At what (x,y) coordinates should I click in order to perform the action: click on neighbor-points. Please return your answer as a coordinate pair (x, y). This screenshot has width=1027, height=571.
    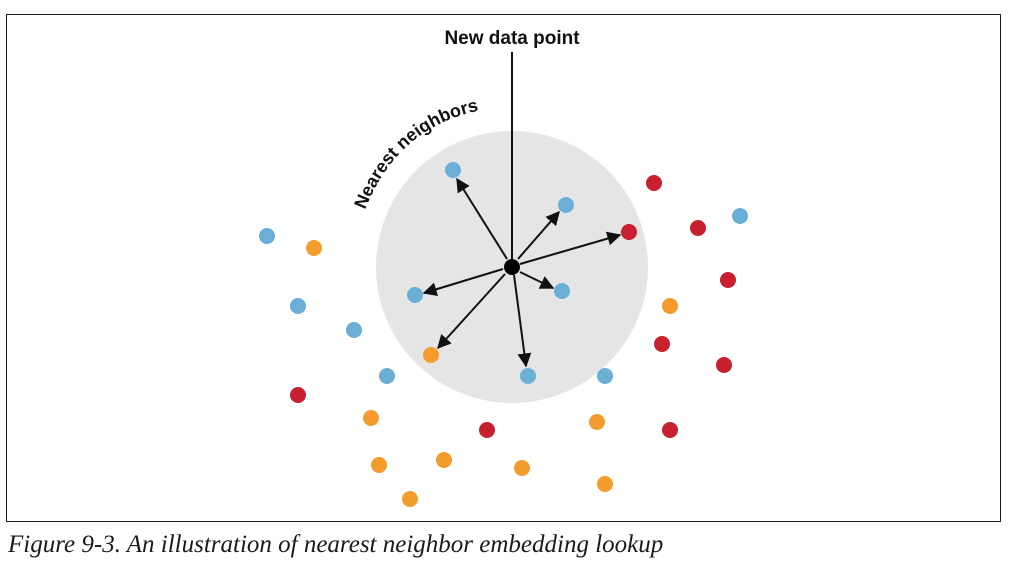
    Looking at the image, I should click on (522, 273).